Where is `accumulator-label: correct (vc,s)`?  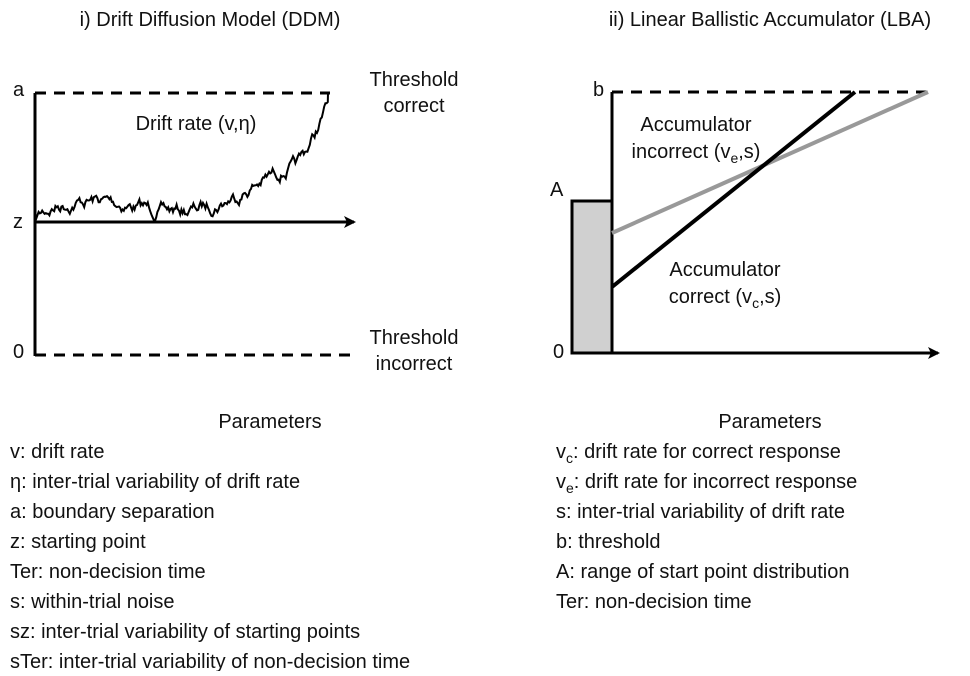
accumulator-label: correct (vc,s) is located at coordinates (725, 298).